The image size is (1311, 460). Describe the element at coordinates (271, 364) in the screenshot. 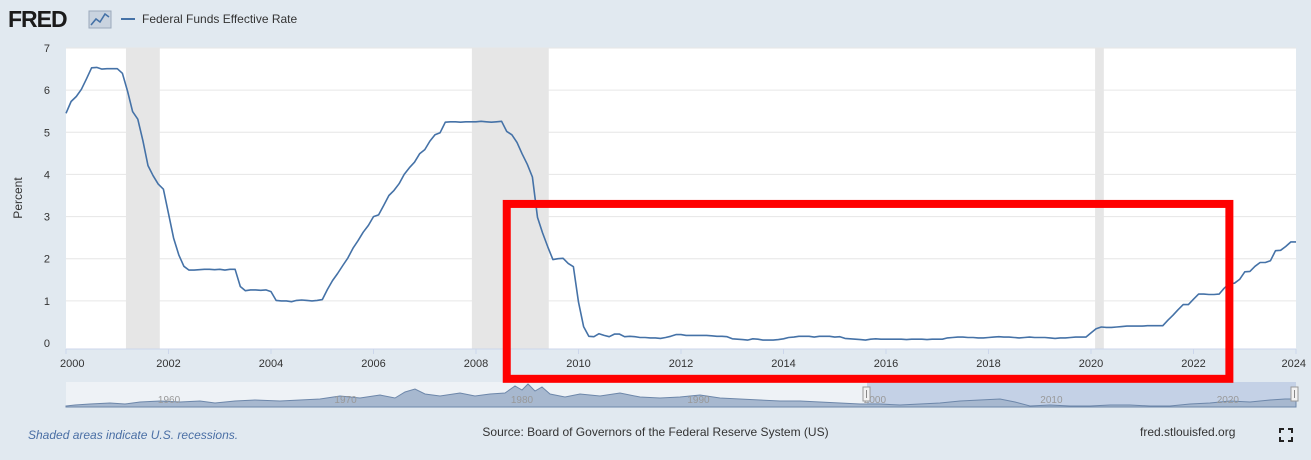

I see `x-tick-label: 2004` at that location.